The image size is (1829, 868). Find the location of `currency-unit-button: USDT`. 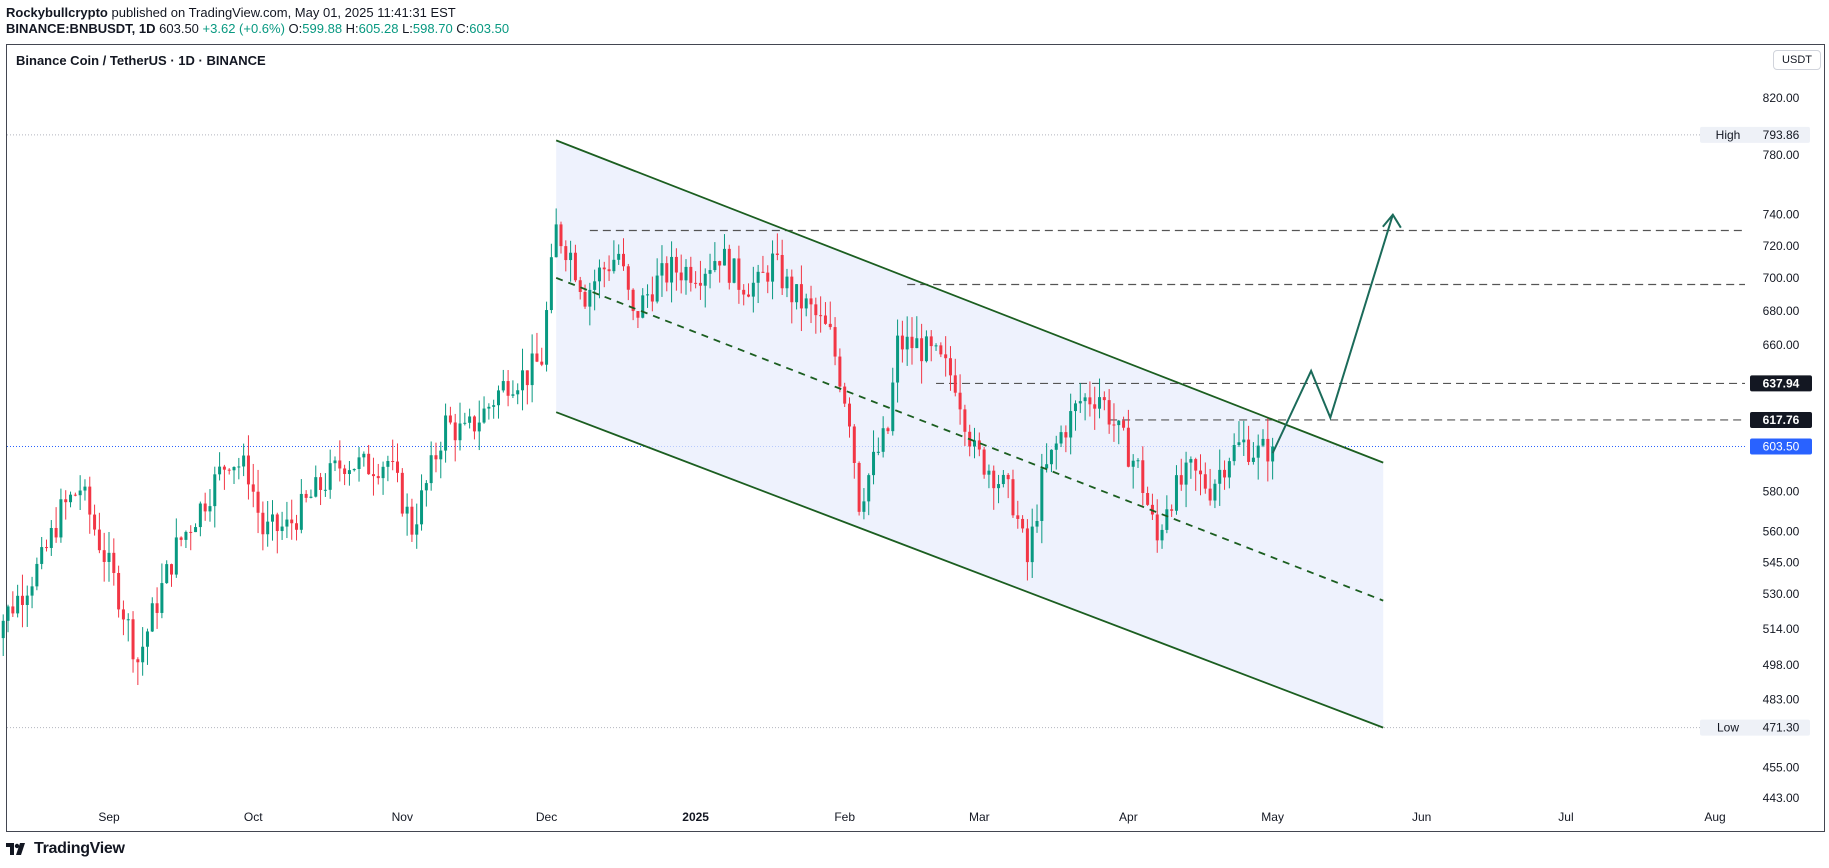

currency-unit-button: USDT is located at coordinates (1797, 60).